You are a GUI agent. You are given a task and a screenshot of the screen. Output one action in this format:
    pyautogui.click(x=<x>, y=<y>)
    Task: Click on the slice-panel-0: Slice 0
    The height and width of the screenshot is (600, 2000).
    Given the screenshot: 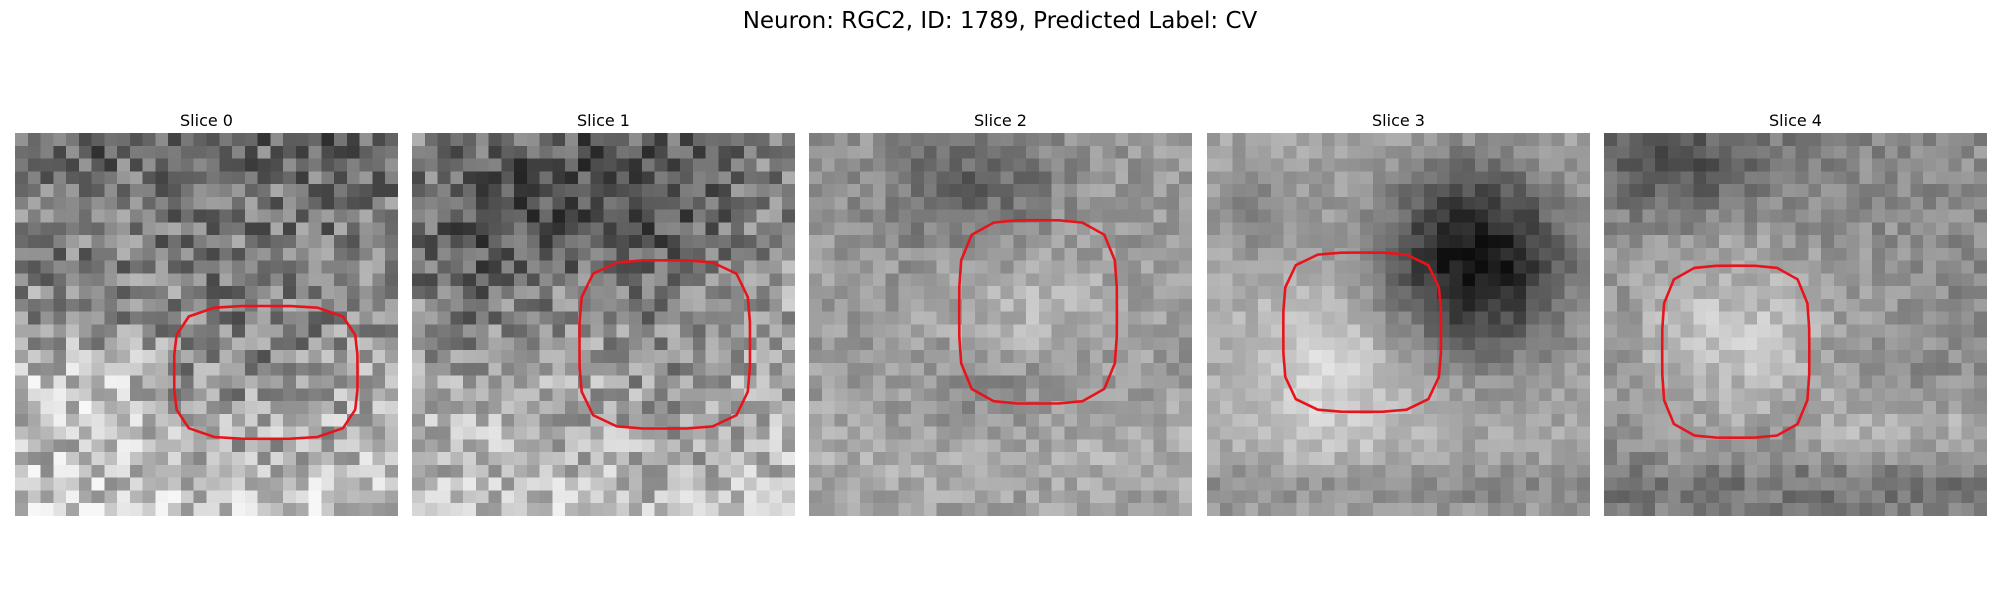 What is the action you would take?
    pyautogui.click(x=206, y=313)
    